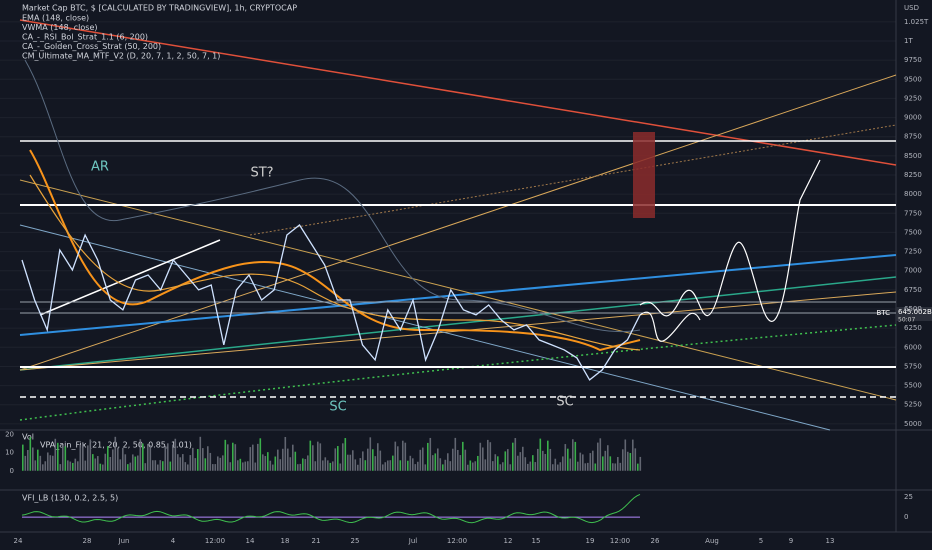  What do you see at coordinates (60, 27) in the screenshot?
I see `indicator-label: VWMA (148, close)` at bounding box center [60, 27].